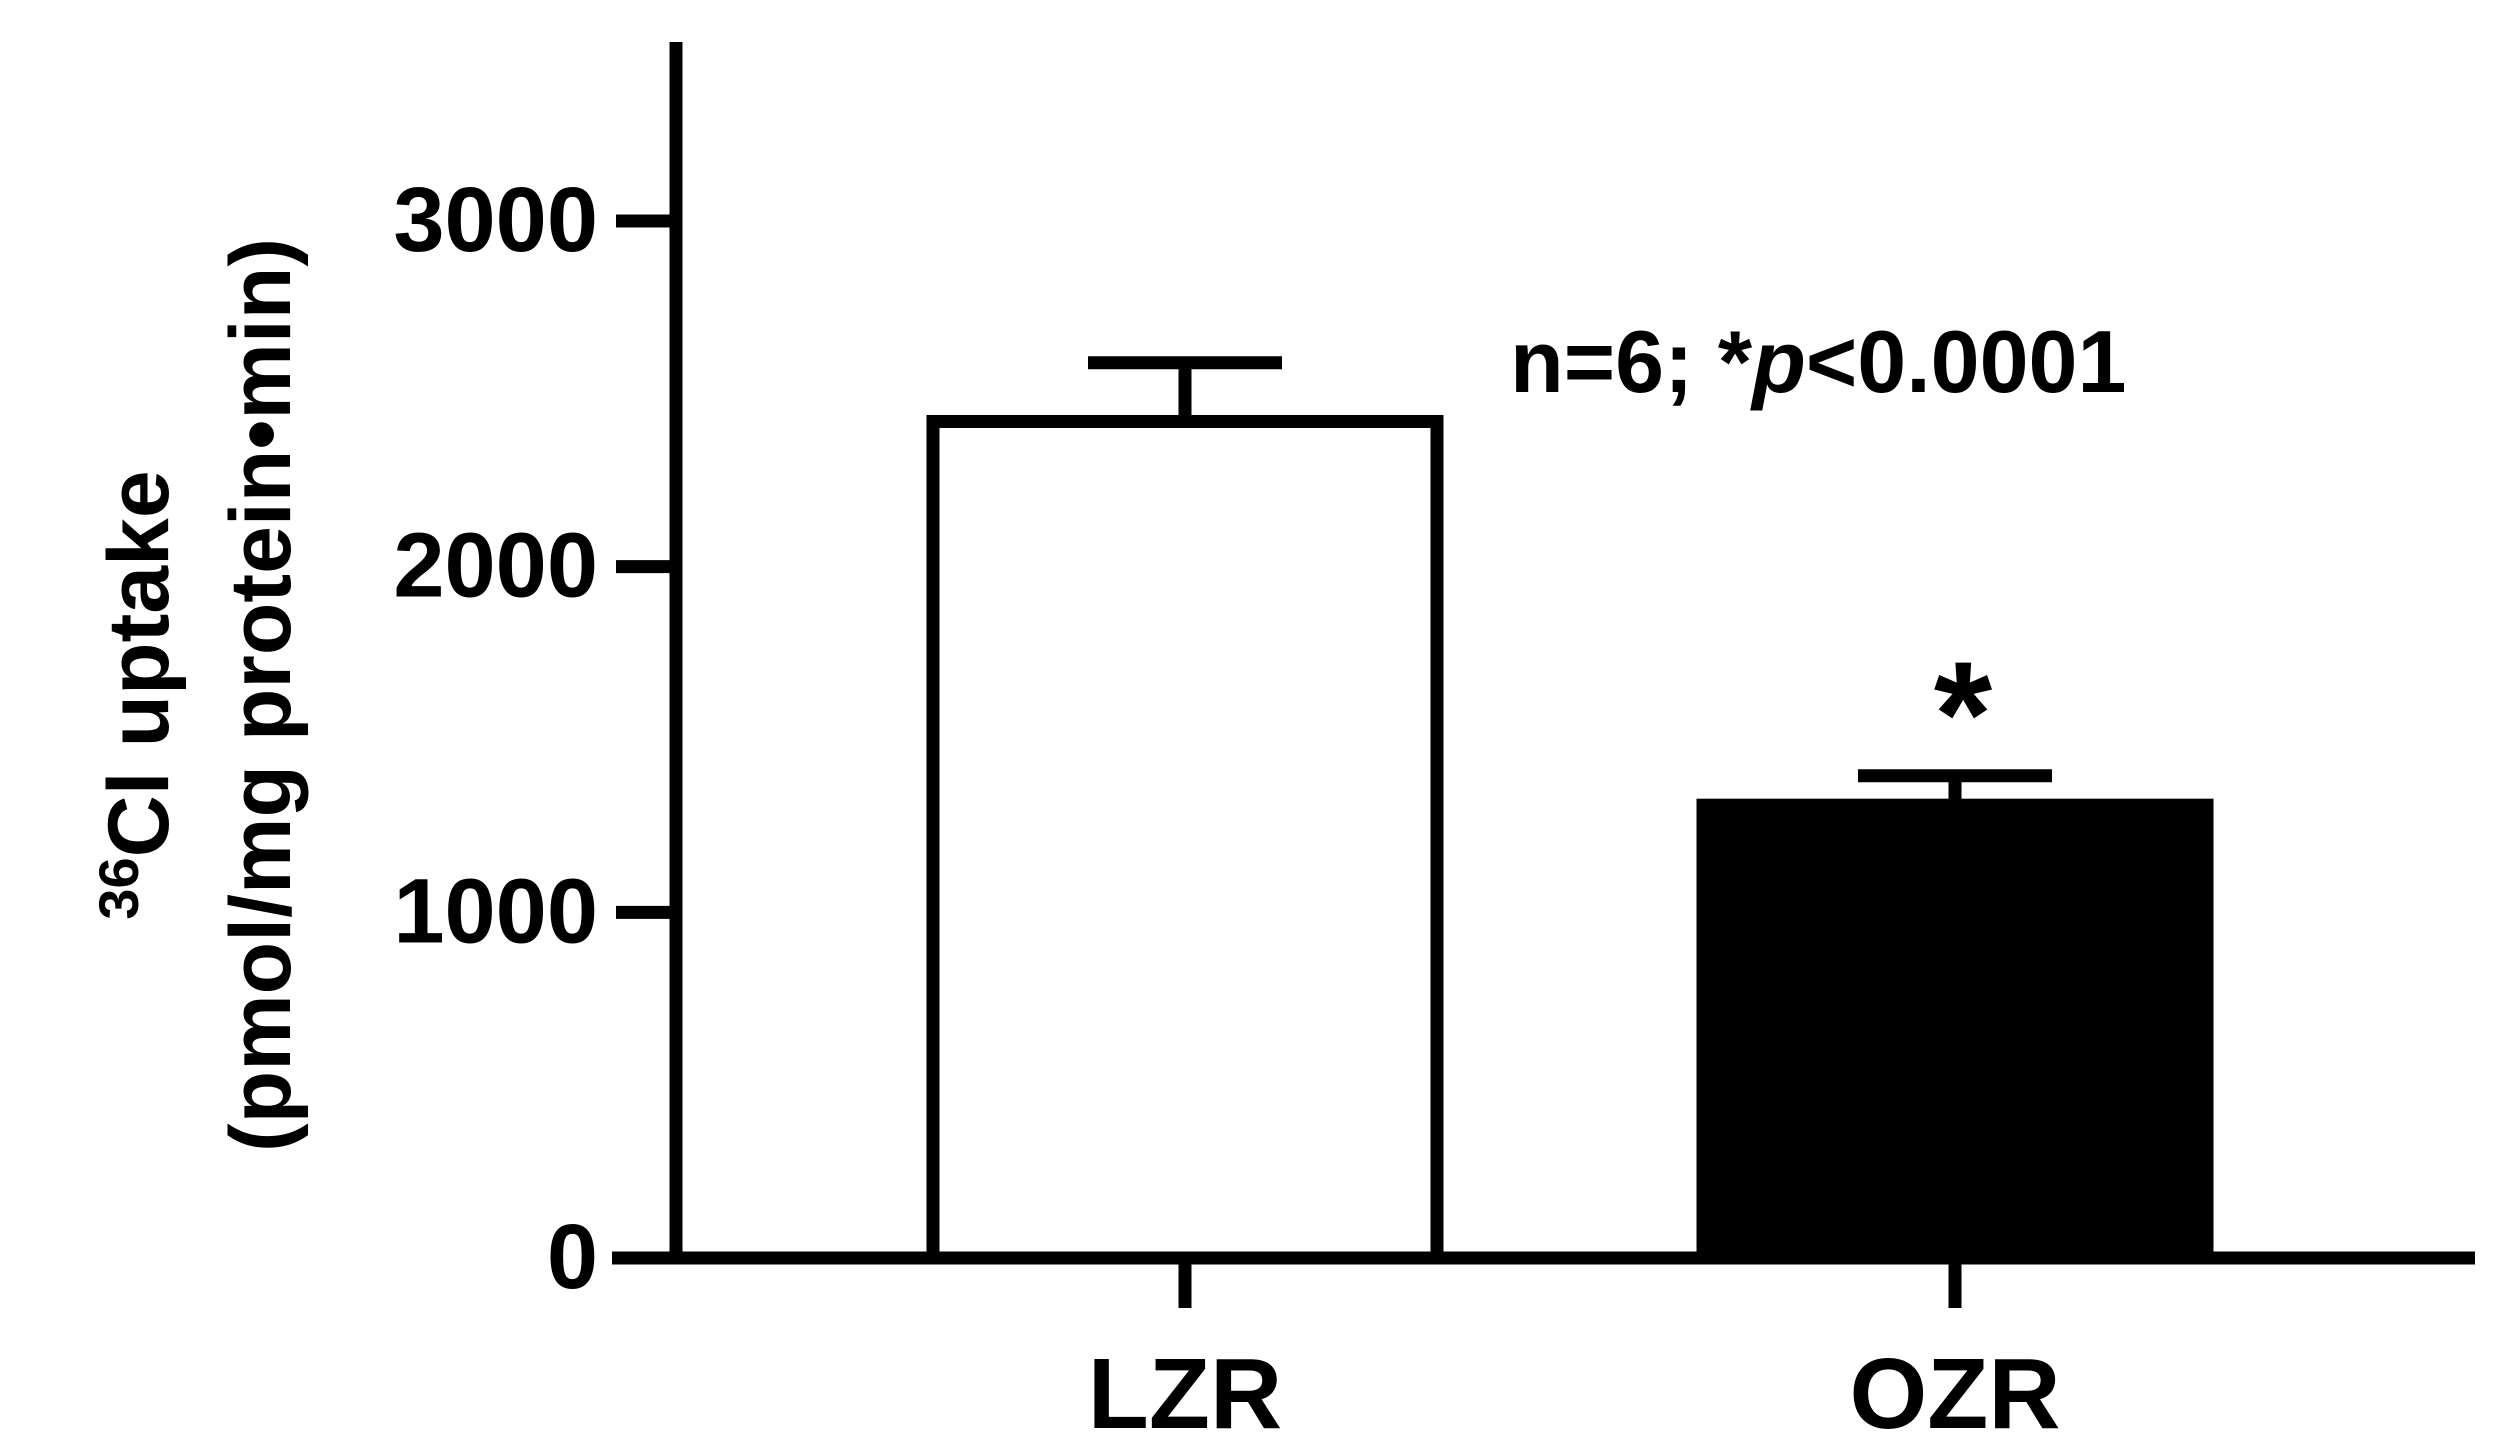  What do you see at coordinates (1955, 1031) in the screenshot?
I see `bar-ozr` at bounding box center [1955, 1031].